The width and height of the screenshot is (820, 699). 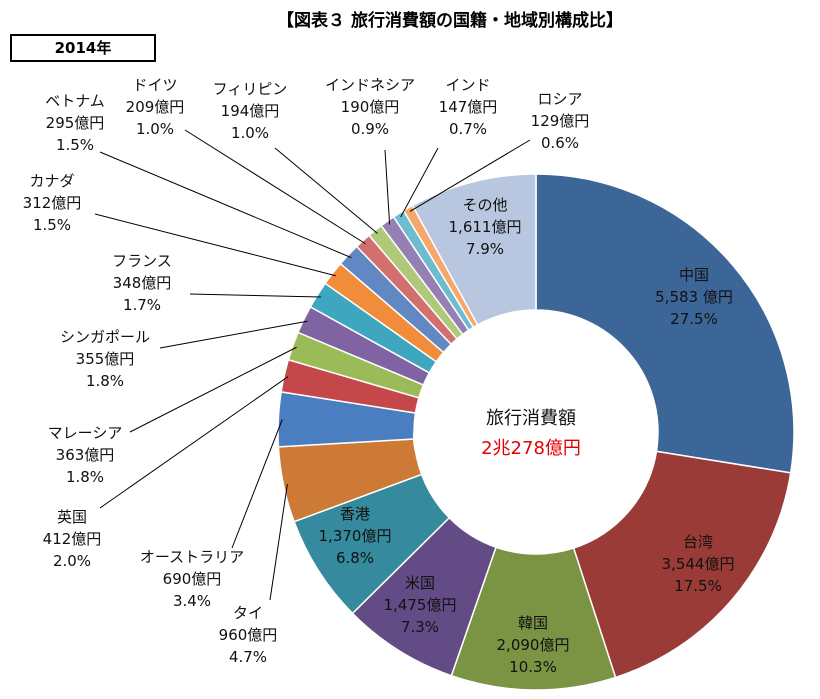 I want to click on slice-15-percent: 0.9%, so click(x=370, y=129).